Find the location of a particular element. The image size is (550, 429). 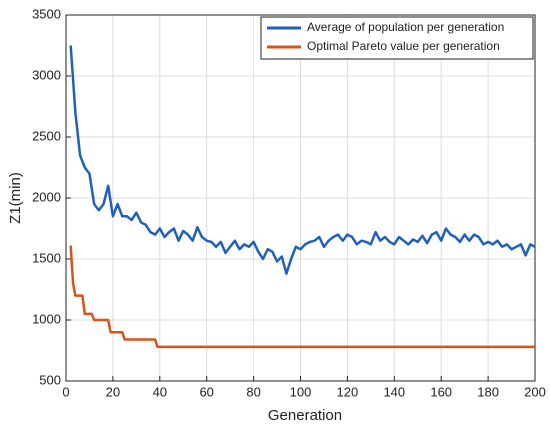

y-tick-label: 2500 is located at coordinates (46, 135).